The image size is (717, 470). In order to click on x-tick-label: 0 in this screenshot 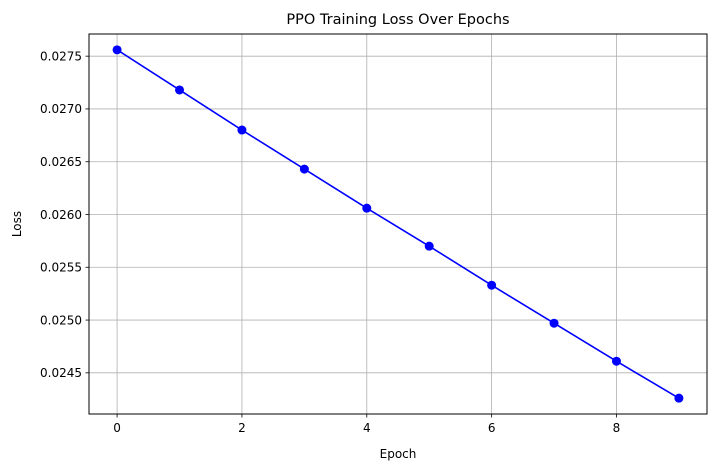, I will do `click(117, 428)`.